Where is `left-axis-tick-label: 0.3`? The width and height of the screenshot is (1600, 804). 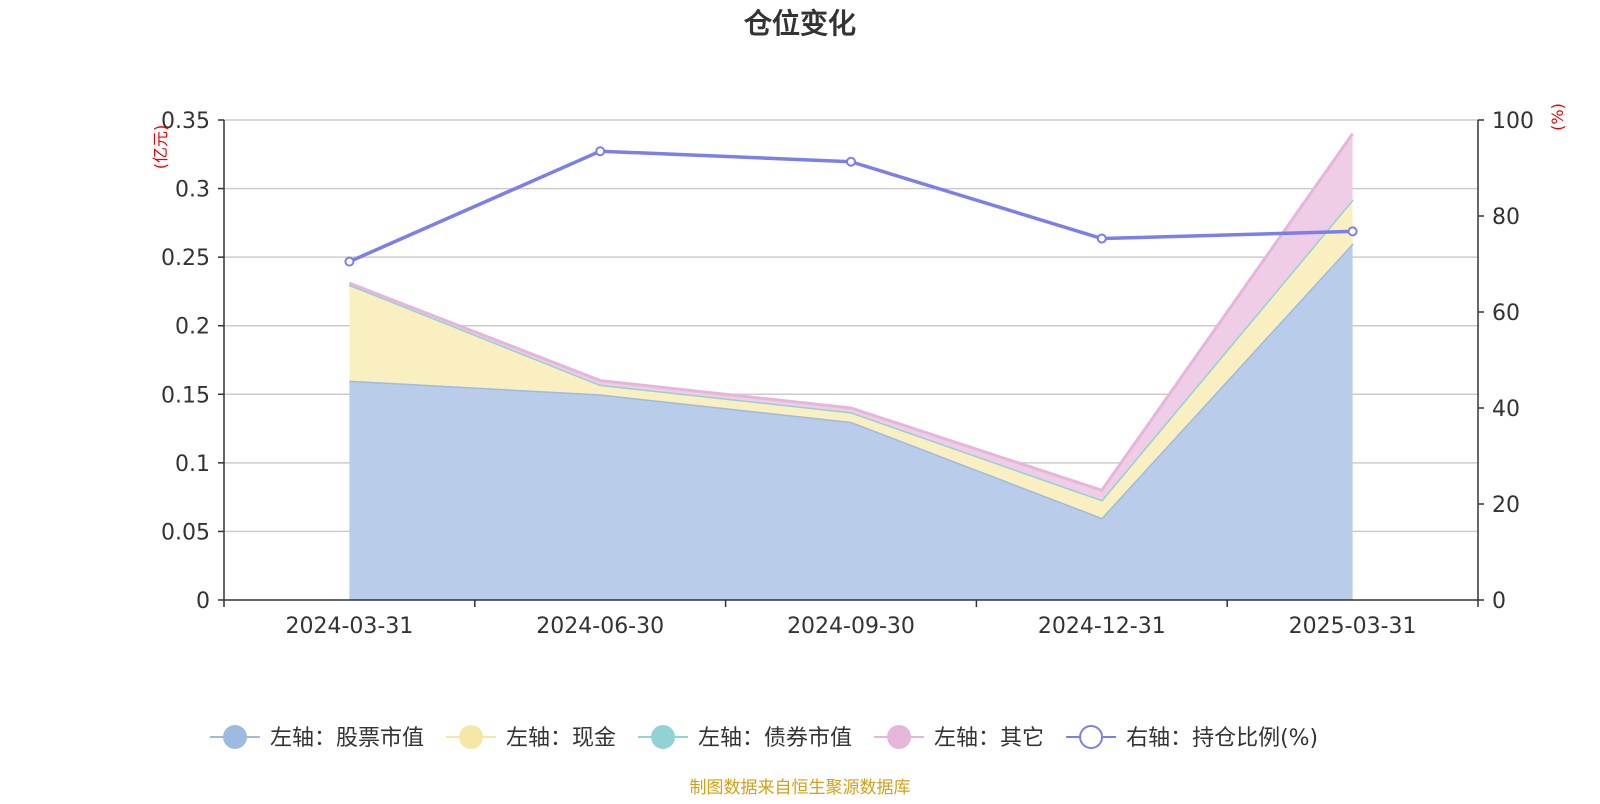
left-axis-tick-label: 0.3 is located at coordinates (192, 190).